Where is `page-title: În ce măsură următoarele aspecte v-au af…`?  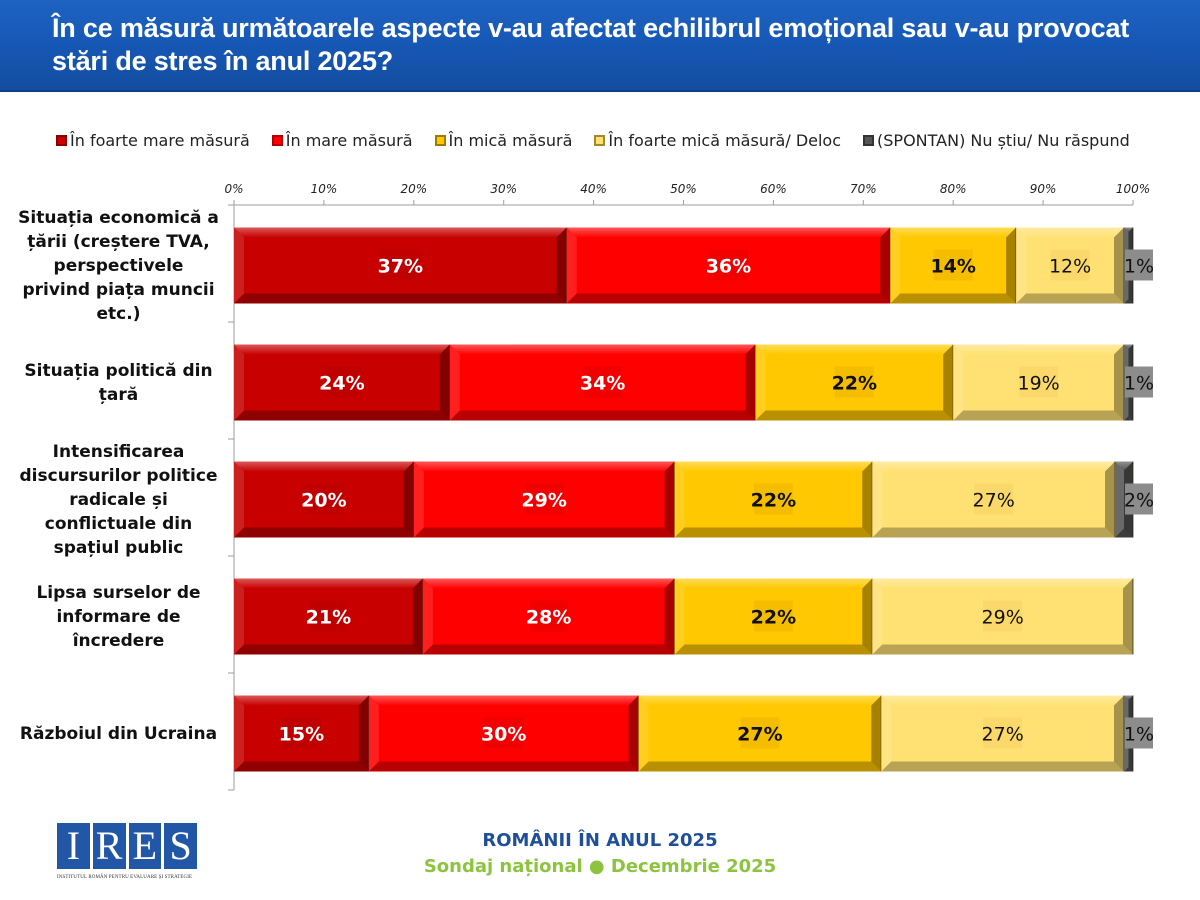 page-title: În ce măsură următoarele aspecte v-au af… is located at coordinates (591, 44).